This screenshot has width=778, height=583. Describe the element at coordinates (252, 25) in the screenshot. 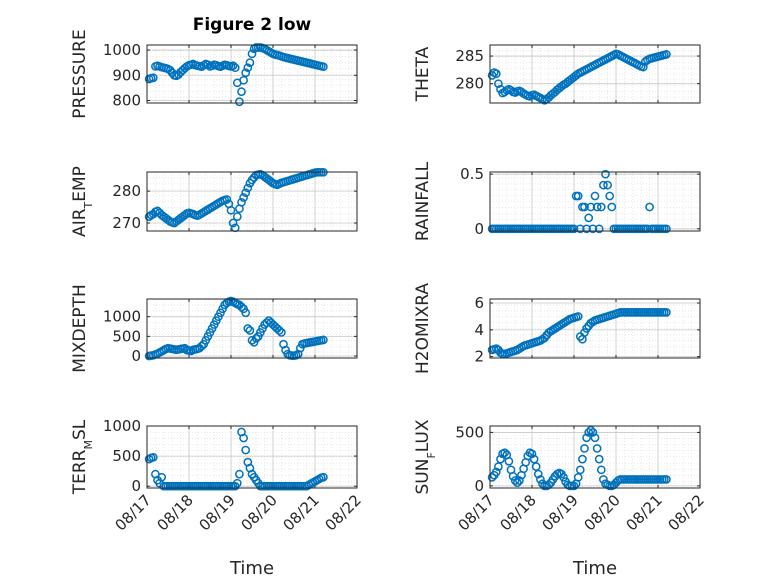

I see `figure-title: Figure 2 low` at that location.